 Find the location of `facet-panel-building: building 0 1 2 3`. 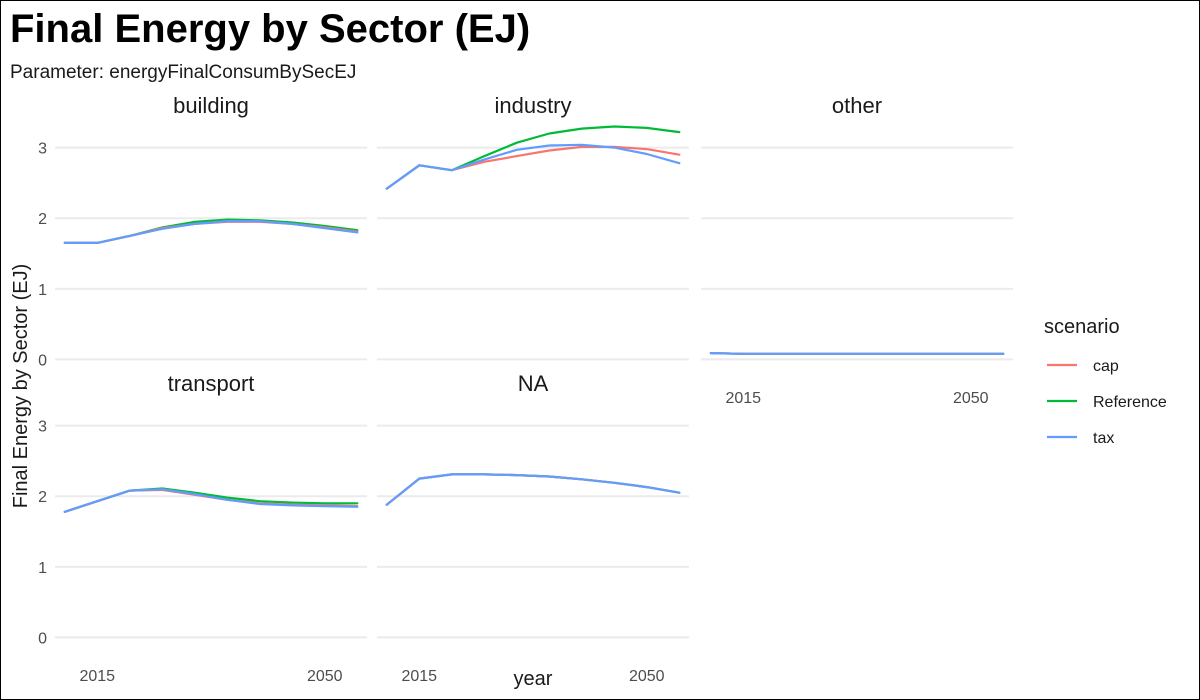

facet-panel-building: building 0 1 2 3 is located at coordinates (202, 231).